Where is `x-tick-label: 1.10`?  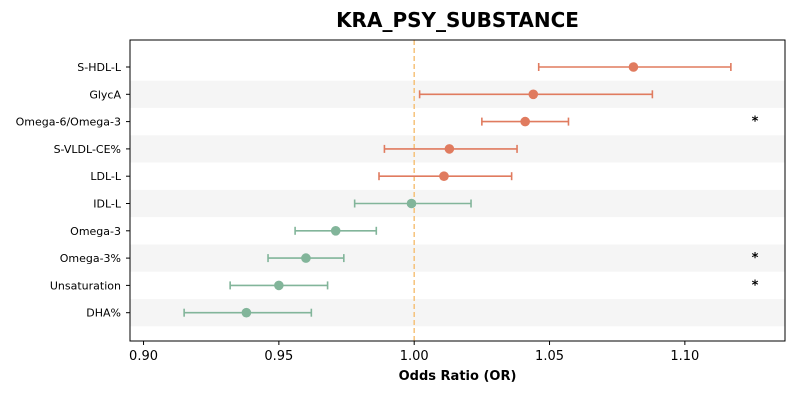 x-tick-label: 1.10 is located at coordinates (684, 356).